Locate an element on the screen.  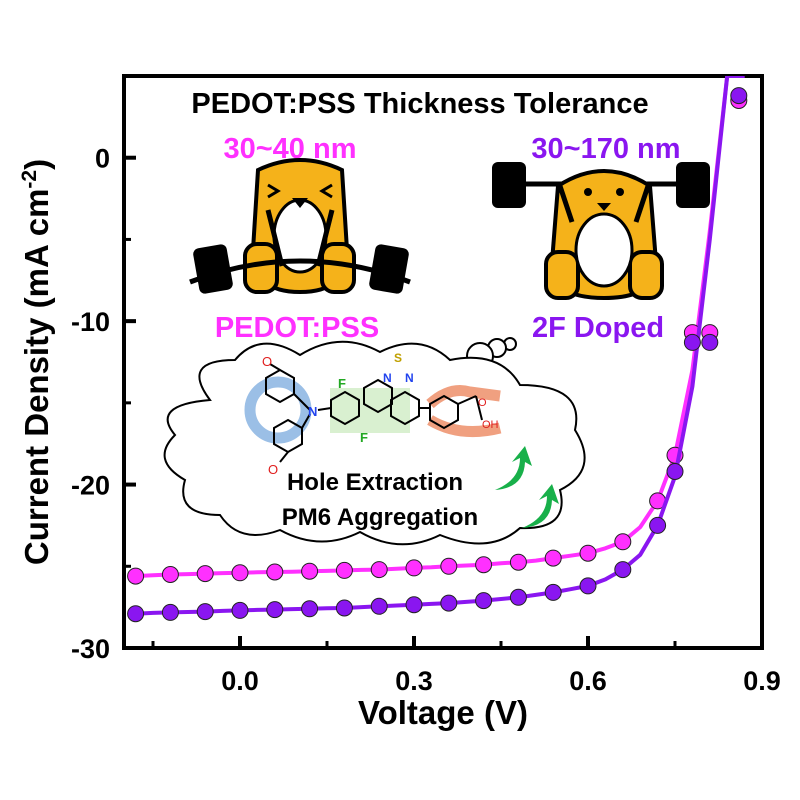
atom-o-acid: O is located at coordinates (482, 403).